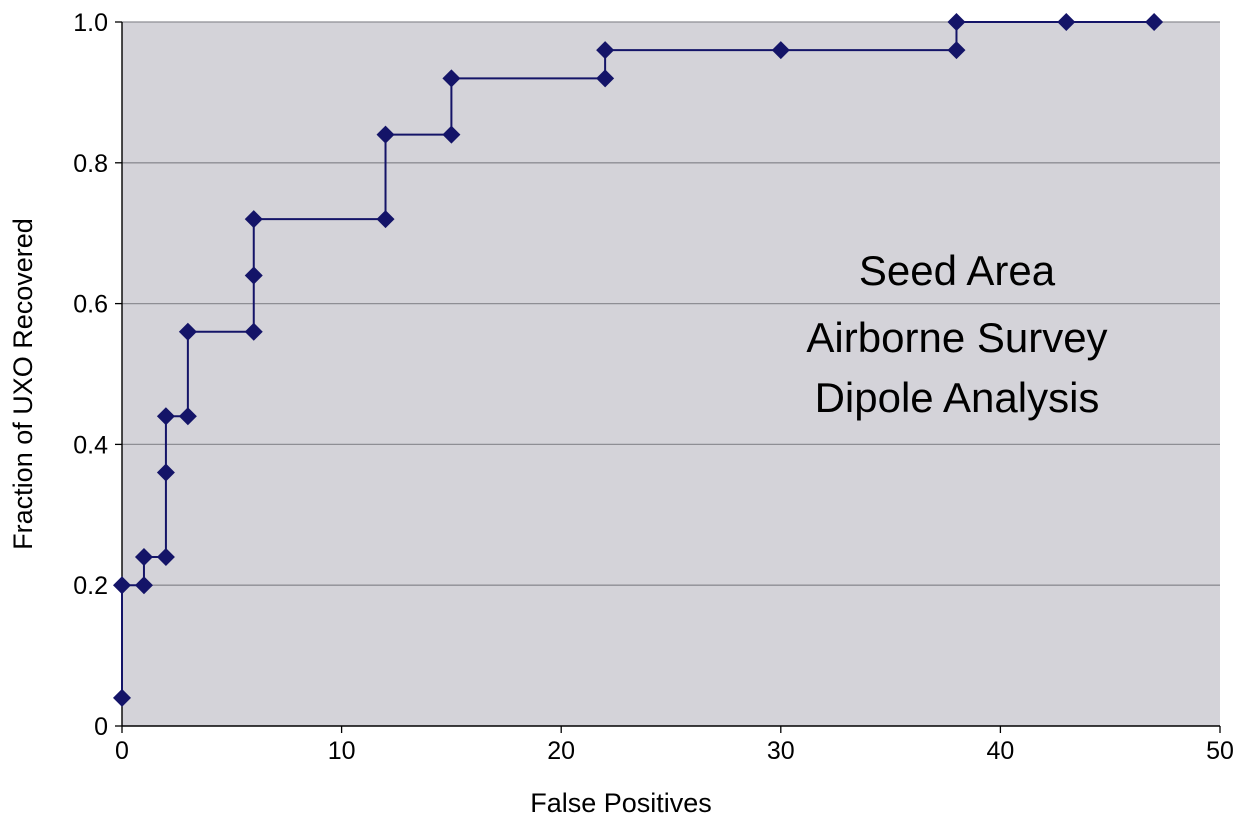 Image resolution: width=1247 pixels, height=817 pixels. What do you see at coordinates (561, 751) in the screenshot?
I see `x-tick-label: 20` at bounding box center [561, 751].